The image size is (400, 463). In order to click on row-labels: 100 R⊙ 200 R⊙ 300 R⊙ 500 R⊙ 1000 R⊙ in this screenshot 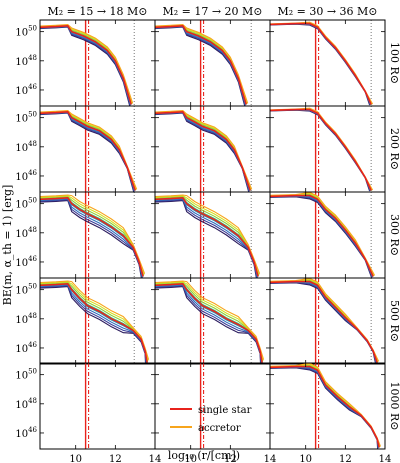, I will do `click(394, 236)`.